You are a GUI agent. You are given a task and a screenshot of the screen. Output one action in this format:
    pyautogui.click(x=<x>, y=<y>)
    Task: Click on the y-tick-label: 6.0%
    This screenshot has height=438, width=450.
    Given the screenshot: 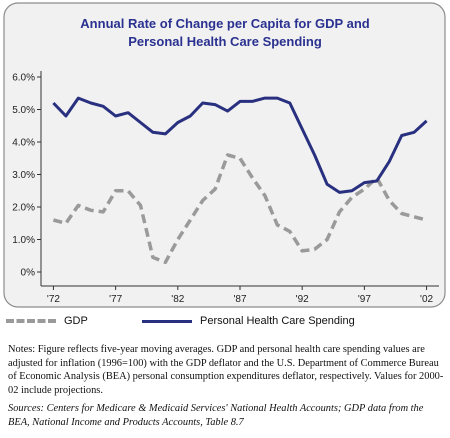 What is the action you would take?
    pyautogui.click(x=23, y=78)
    